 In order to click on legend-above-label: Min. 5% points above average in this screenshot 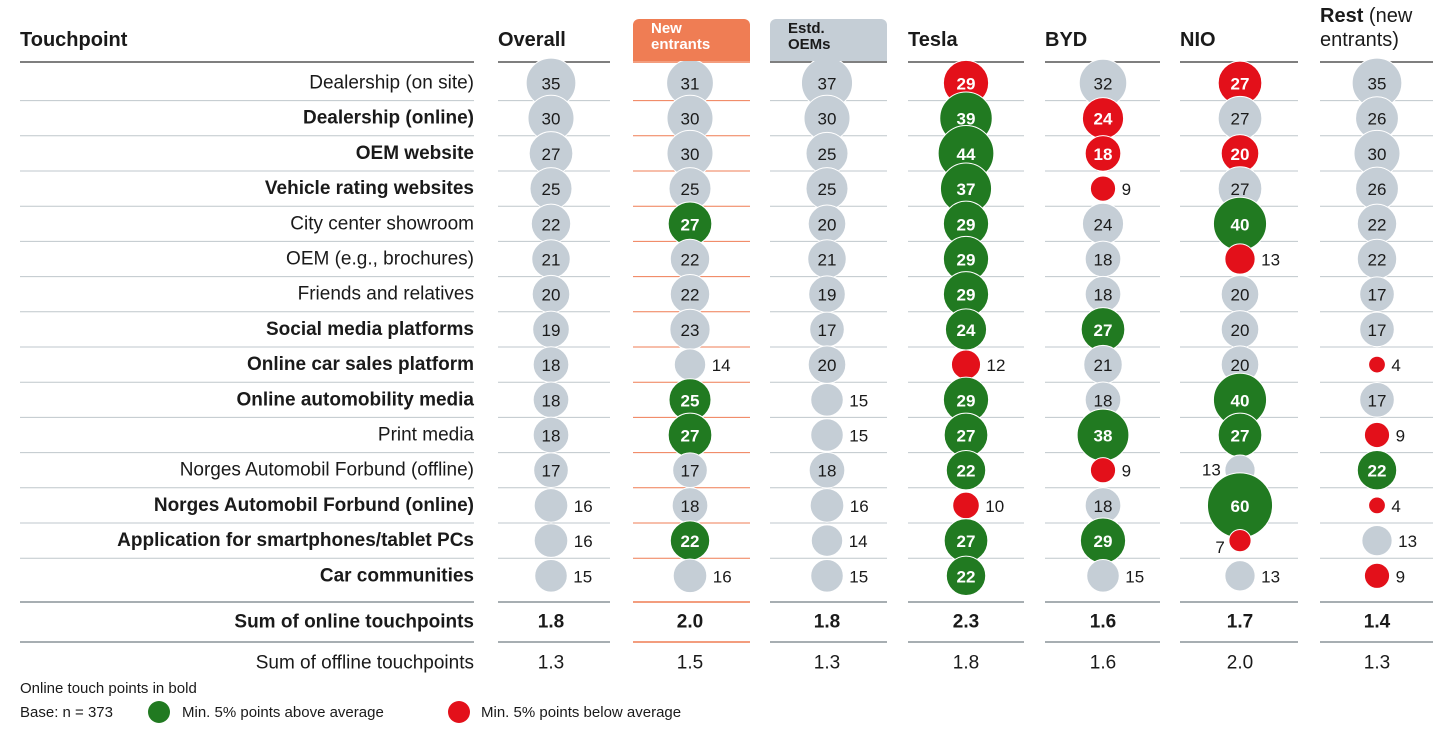, I will do `click(283, 712)`.